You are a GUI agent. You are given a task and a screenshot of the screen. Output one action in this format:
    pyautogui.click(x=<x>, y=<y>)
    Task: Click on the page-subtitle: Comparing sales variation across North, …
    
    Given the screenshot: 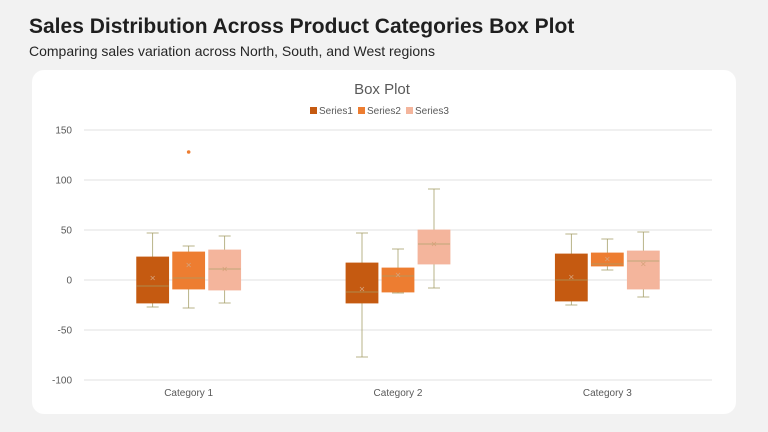 What is the action you would take?
    pyautogui.click(x=232, y=51)
    